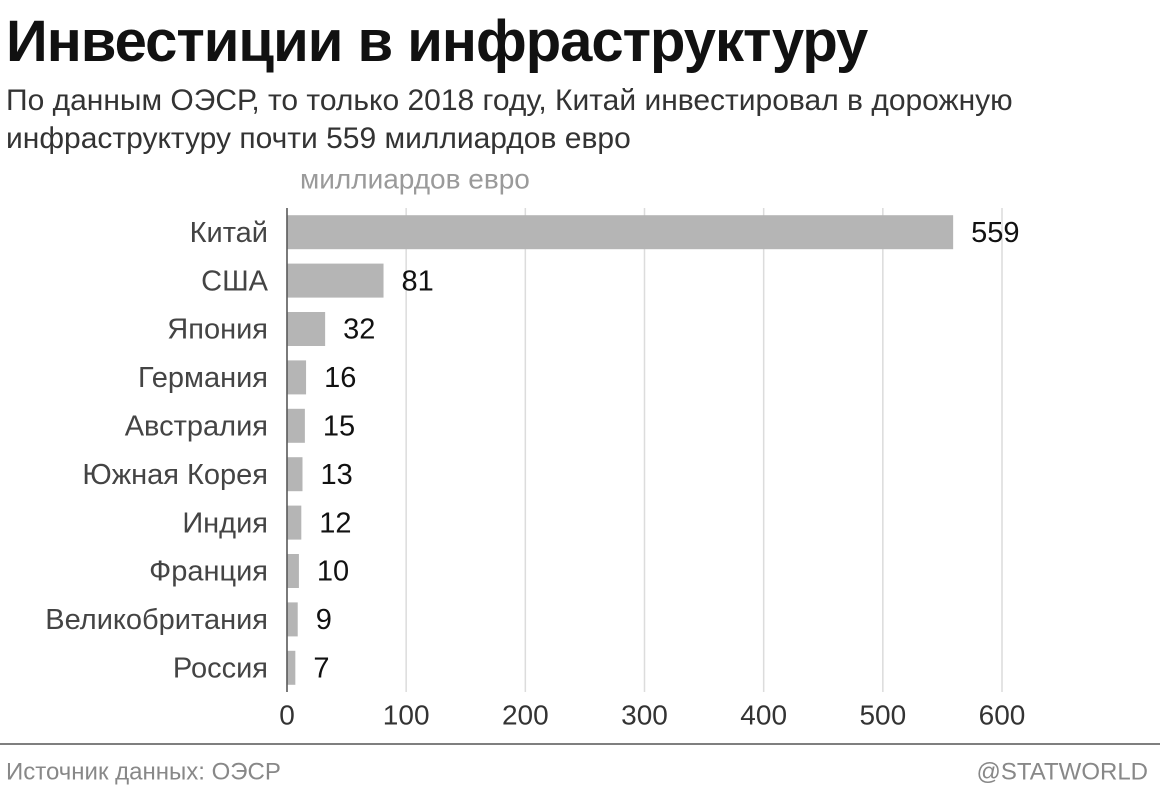 The height and width of the screenshot is (791, 1160). I want to click on y-tick-label: Австралия, so click(196, 426).